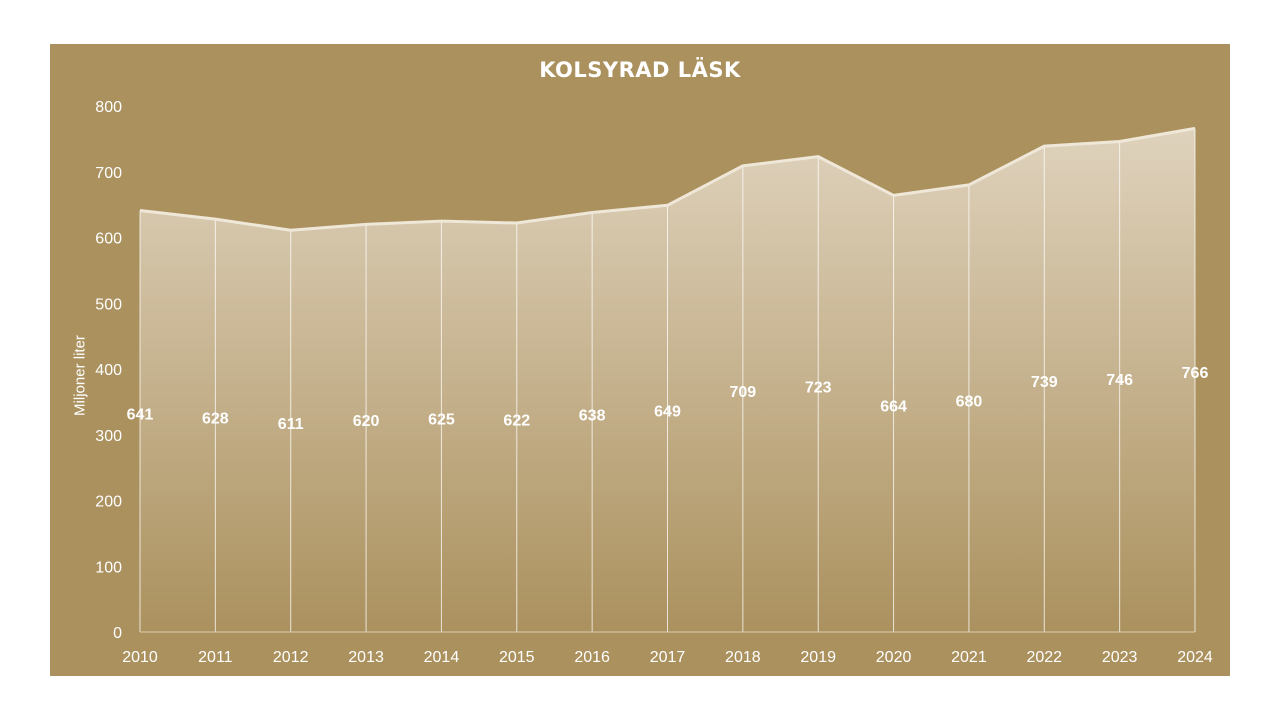 The width and height of the screenshot is (1280, 720). Describe the element at coordinates (743, 657) in the screenshot. I see `x-tick-label: 2018` at that location.